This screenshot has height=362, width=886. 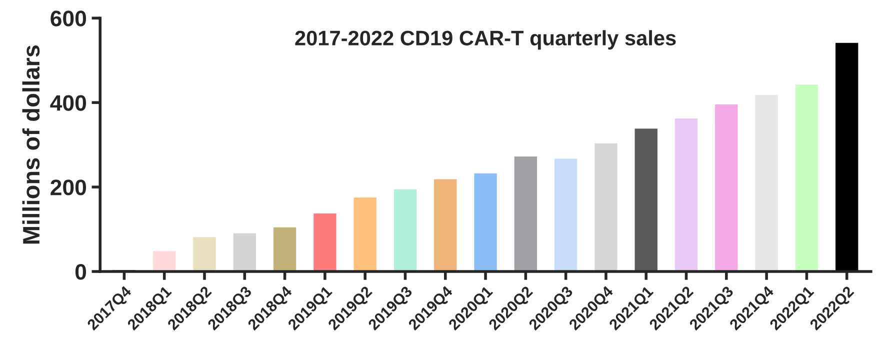 What do you see at coordinates (485, 40) in the screenshot?
I see `text: 2017-2022 CD19 CAR-T quarterly sales` at bounding box center [485, 40].